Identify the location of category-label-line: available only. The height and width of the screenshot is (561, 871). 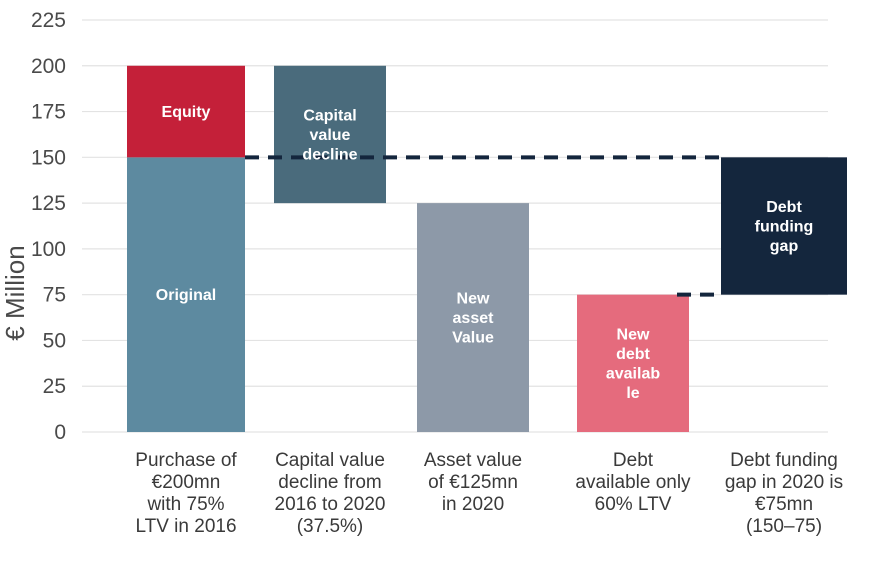
(633, 482).